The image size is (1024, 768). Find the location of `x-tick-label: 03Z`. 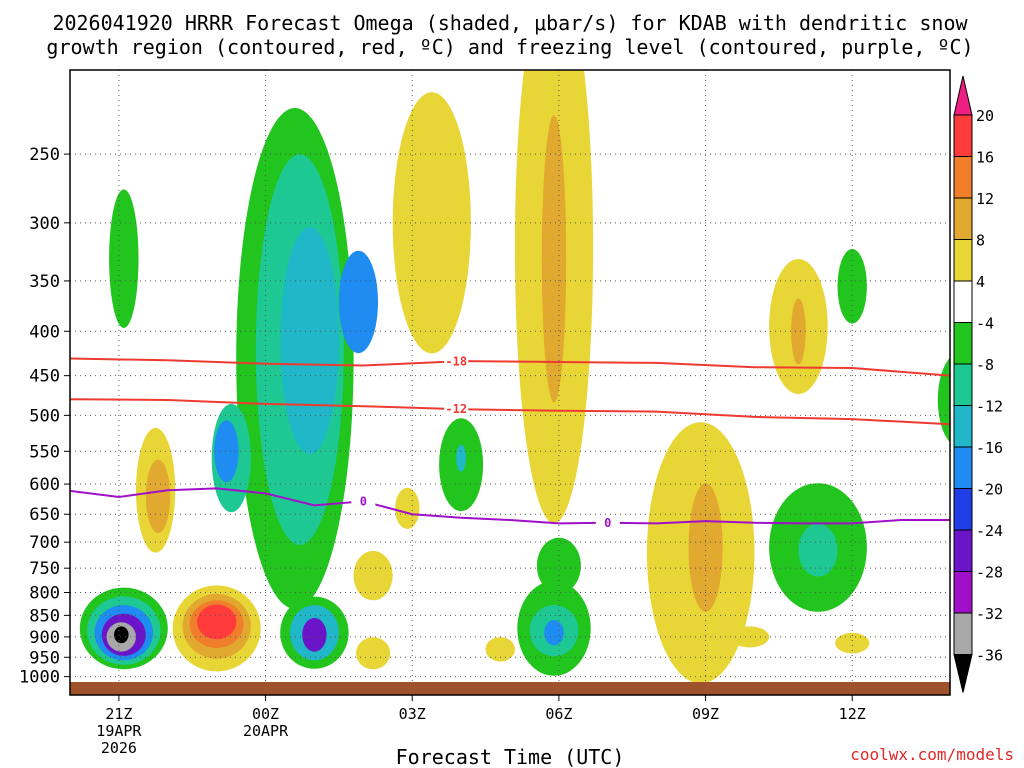

x-tick-label: 03Z is located at coordinates (412, 714).